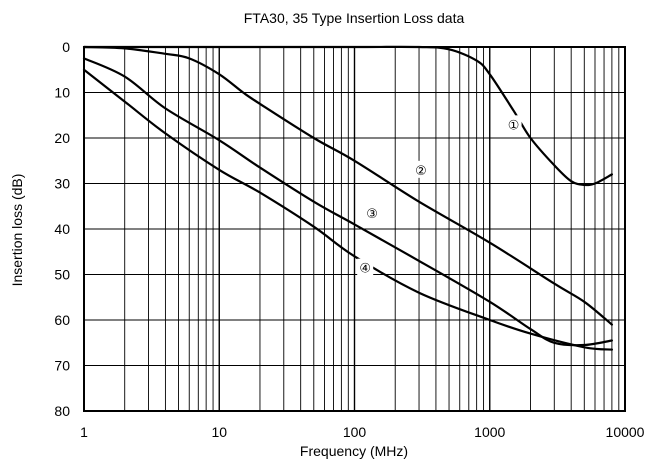 The image size is (651, 461). I want to click on curve-labels: ① ② ③ ④, so click(439, 196).